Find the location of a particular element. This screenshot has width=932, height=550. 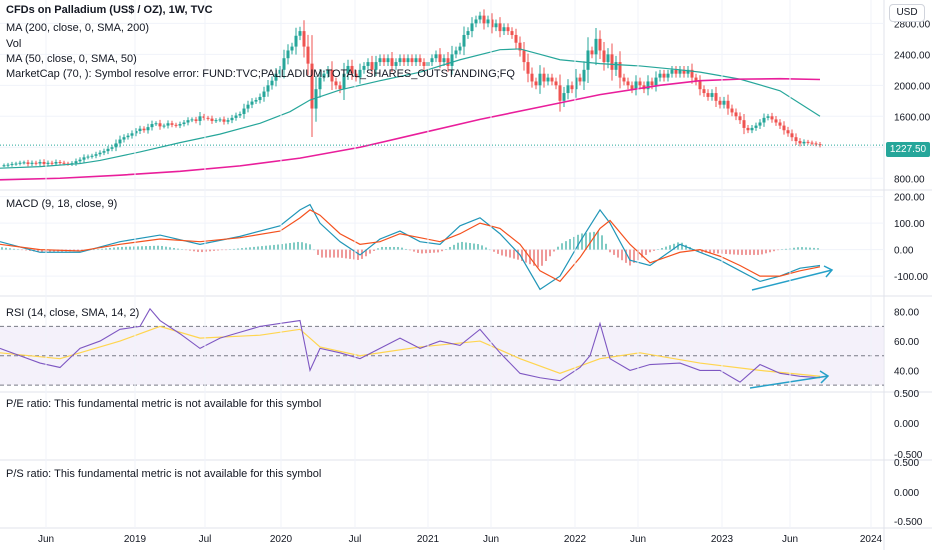

rsi-legend: RSI (14, close, SMA, 14, 2) is located at coordinates (73, 313).